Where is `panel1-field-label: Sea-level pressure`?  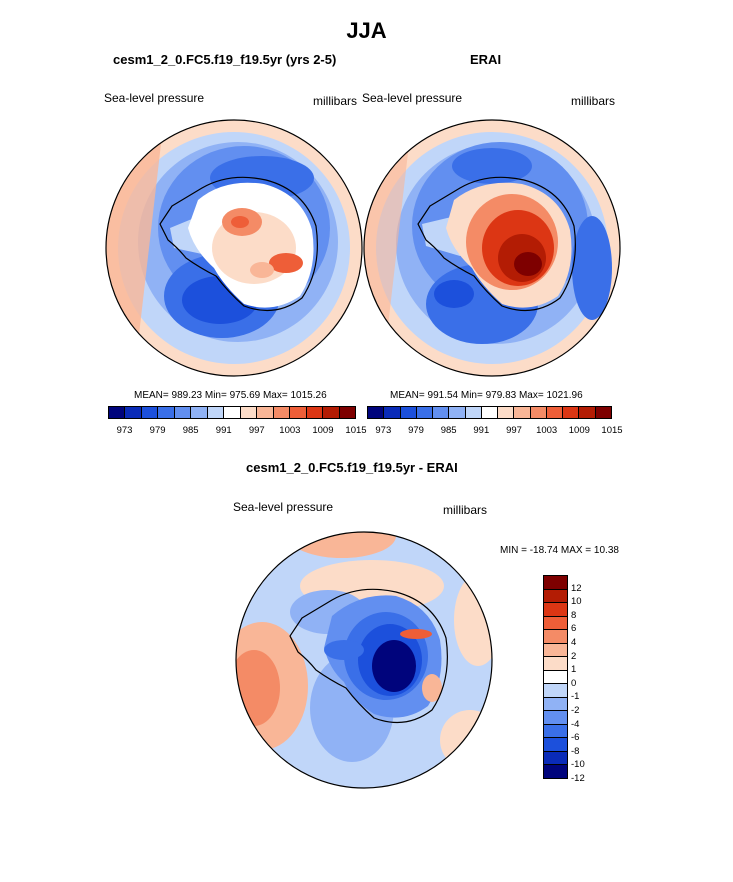 panel1-field-label: Sea-level pressure is located at coordinates (154, 98).